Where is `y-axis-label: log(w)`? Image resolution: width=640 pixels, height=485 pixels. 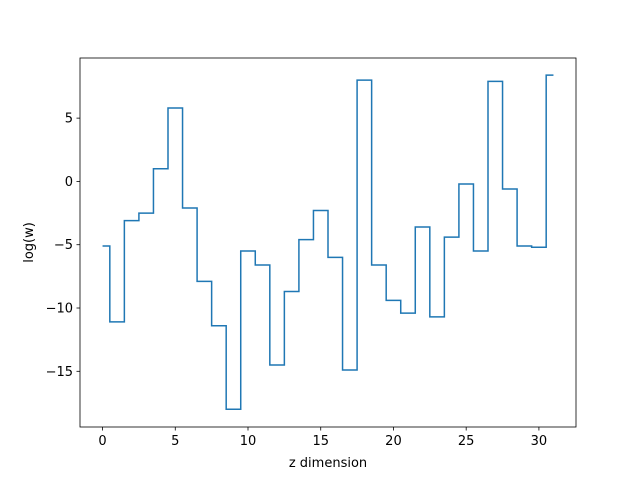 y-axis-label: log(w) is located at coordinates (29, 242).